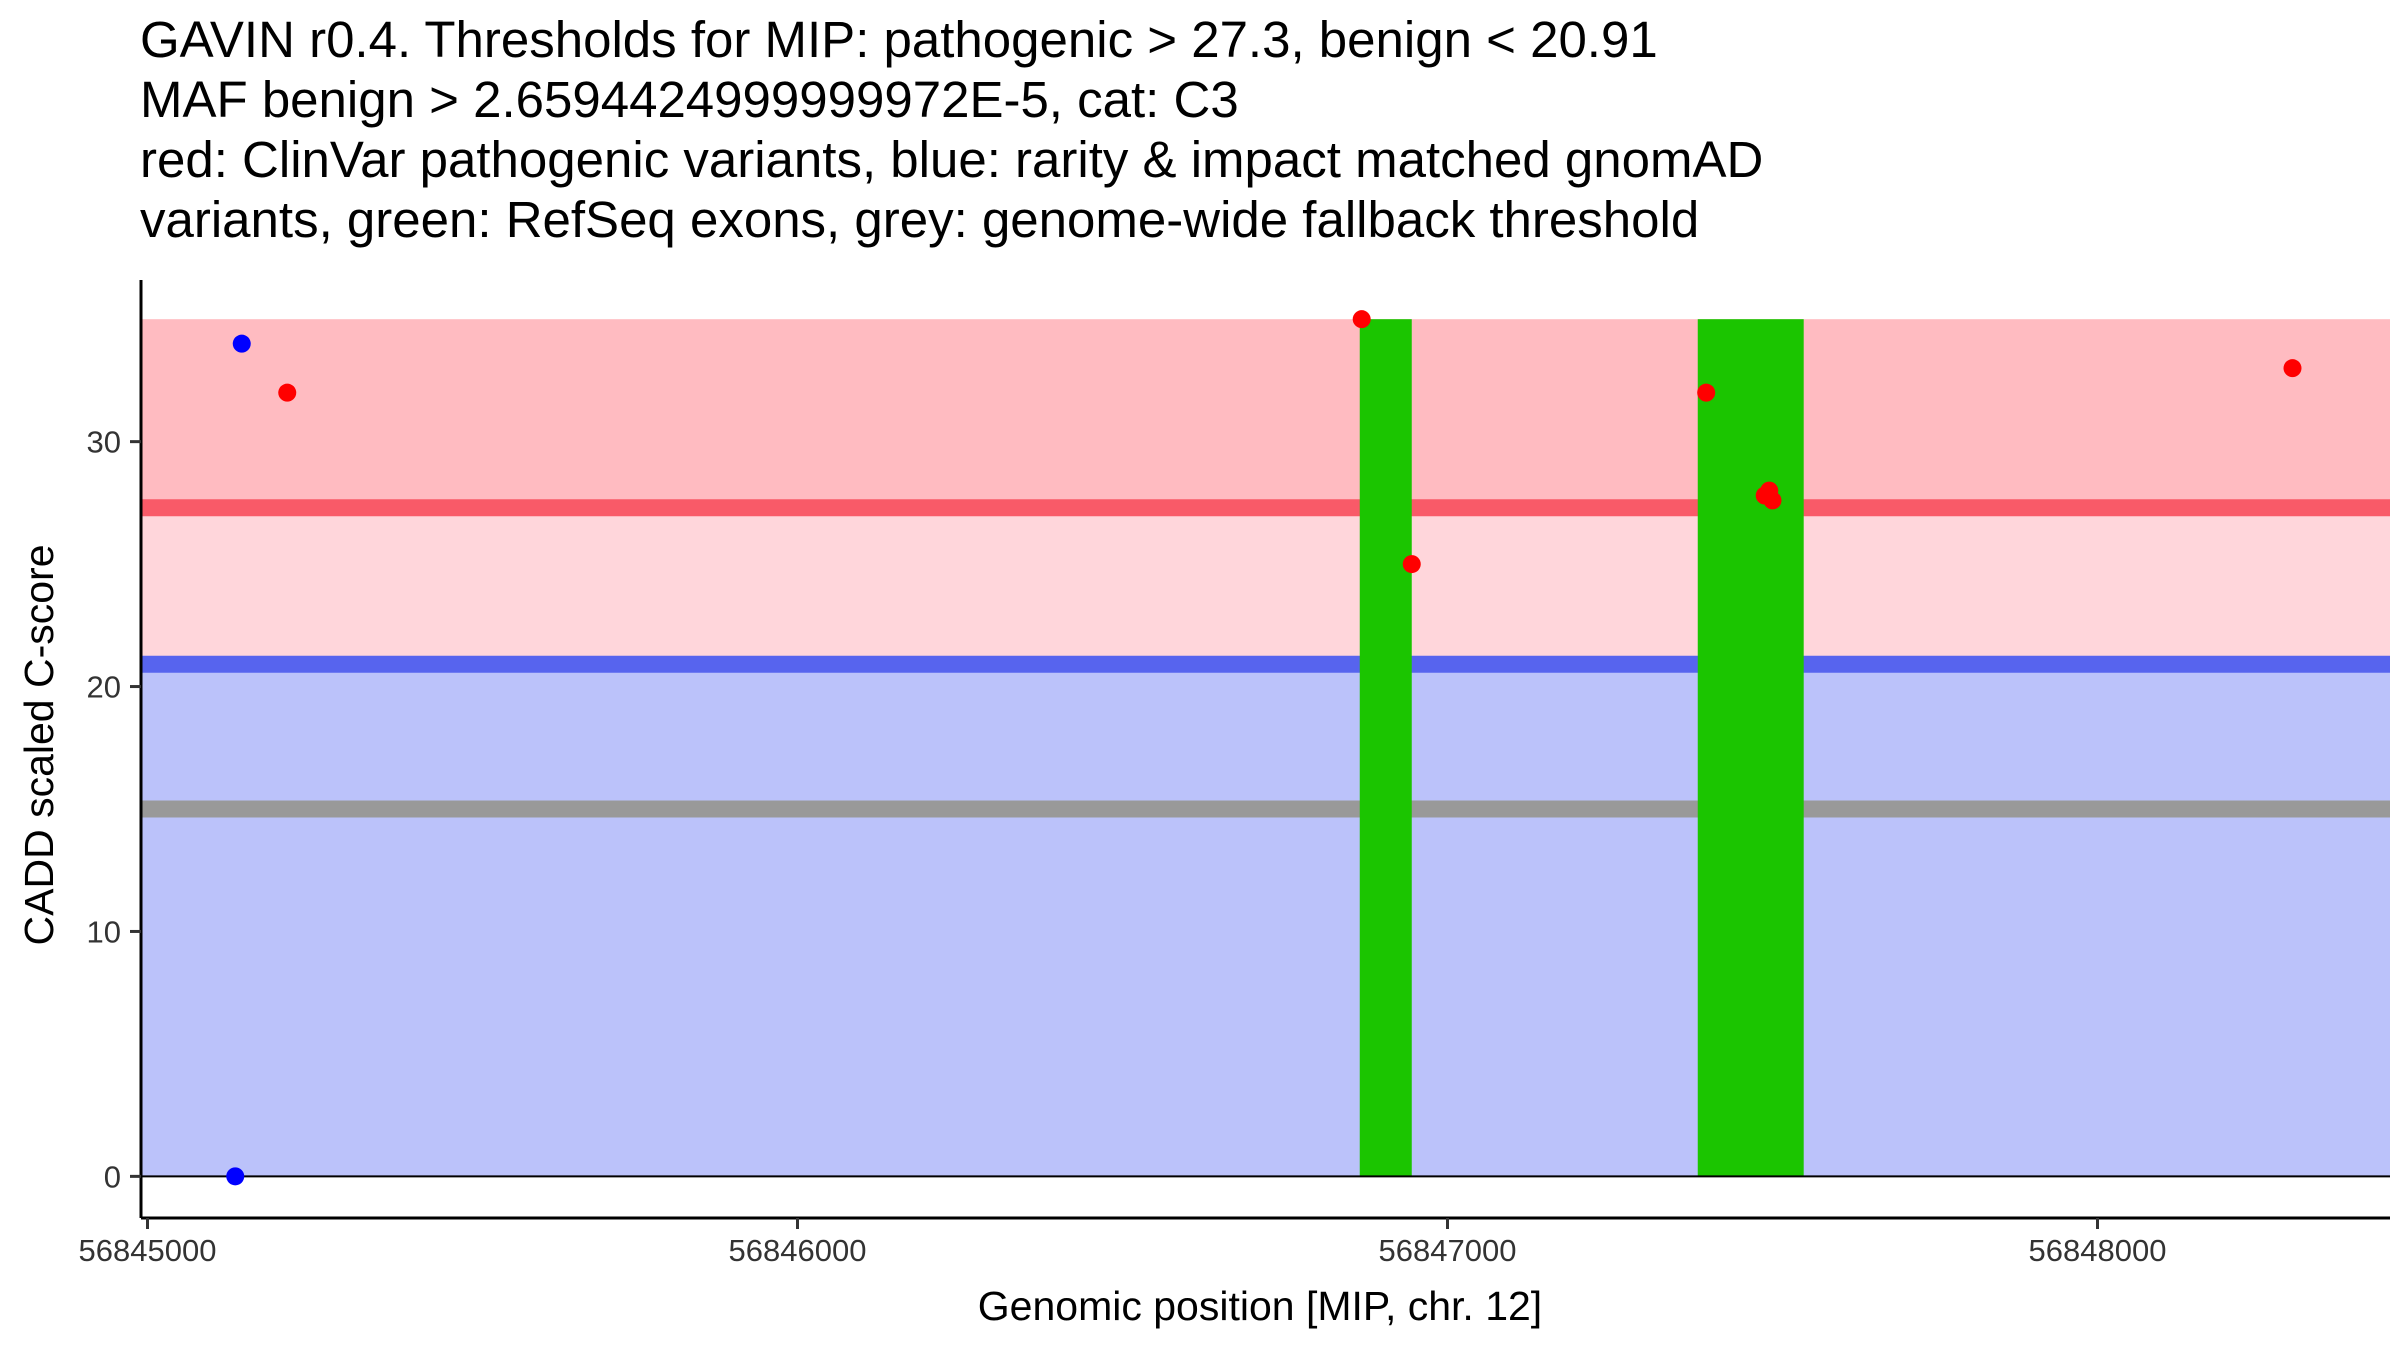 Image resolution: width=2400 pixels, height=1350 pixels. What do you see at coordinates (798, 1250) in the screenshot?
I see `x-tick-label: 56846000` at bounding box center [798, 1250].